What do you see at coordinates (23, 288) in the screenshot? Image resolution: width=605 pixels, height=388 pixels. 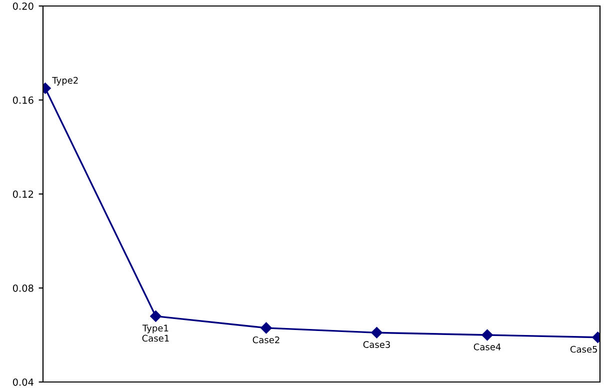 I see `y-tick-label: 0.08` at bounding box center [23, 288].